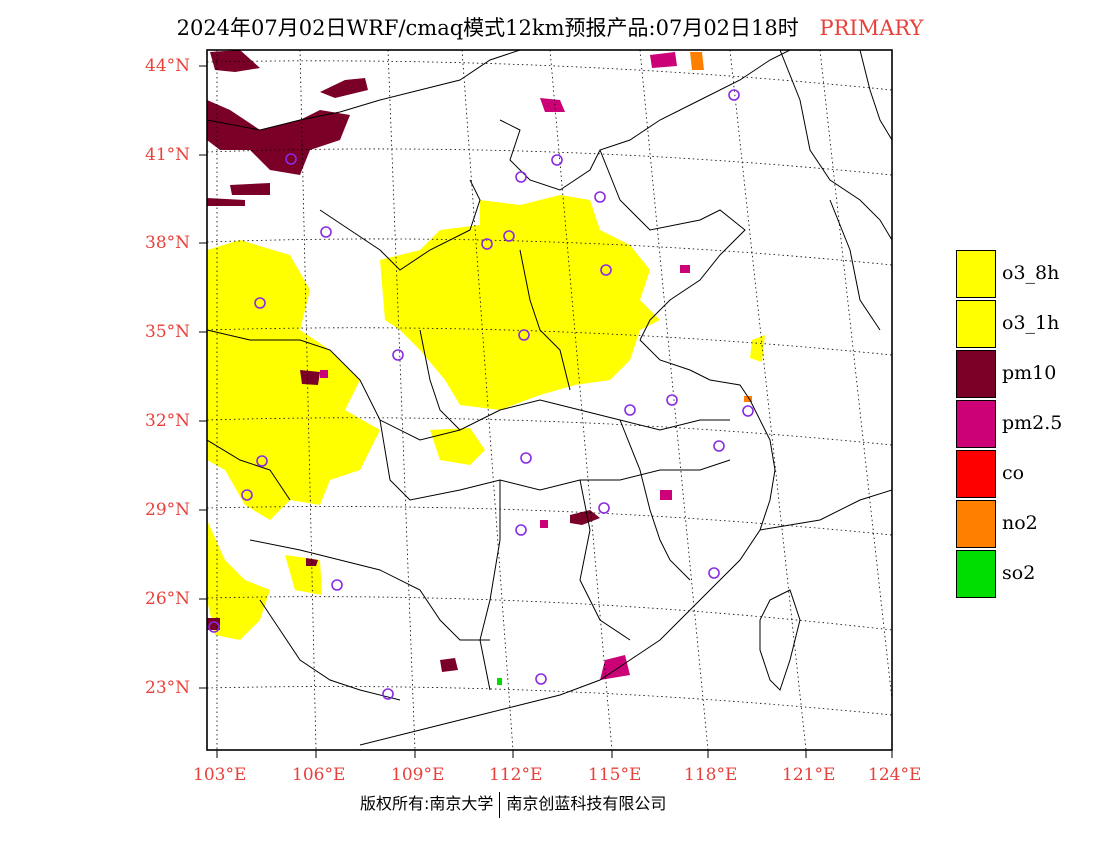 Image resolution: width=1100 pixels, height=850 pixels. What do you see at coordinates (168, 155) in the screenshot?
I see `lat-label-41: 41°N` at bounding box center [168, 155].